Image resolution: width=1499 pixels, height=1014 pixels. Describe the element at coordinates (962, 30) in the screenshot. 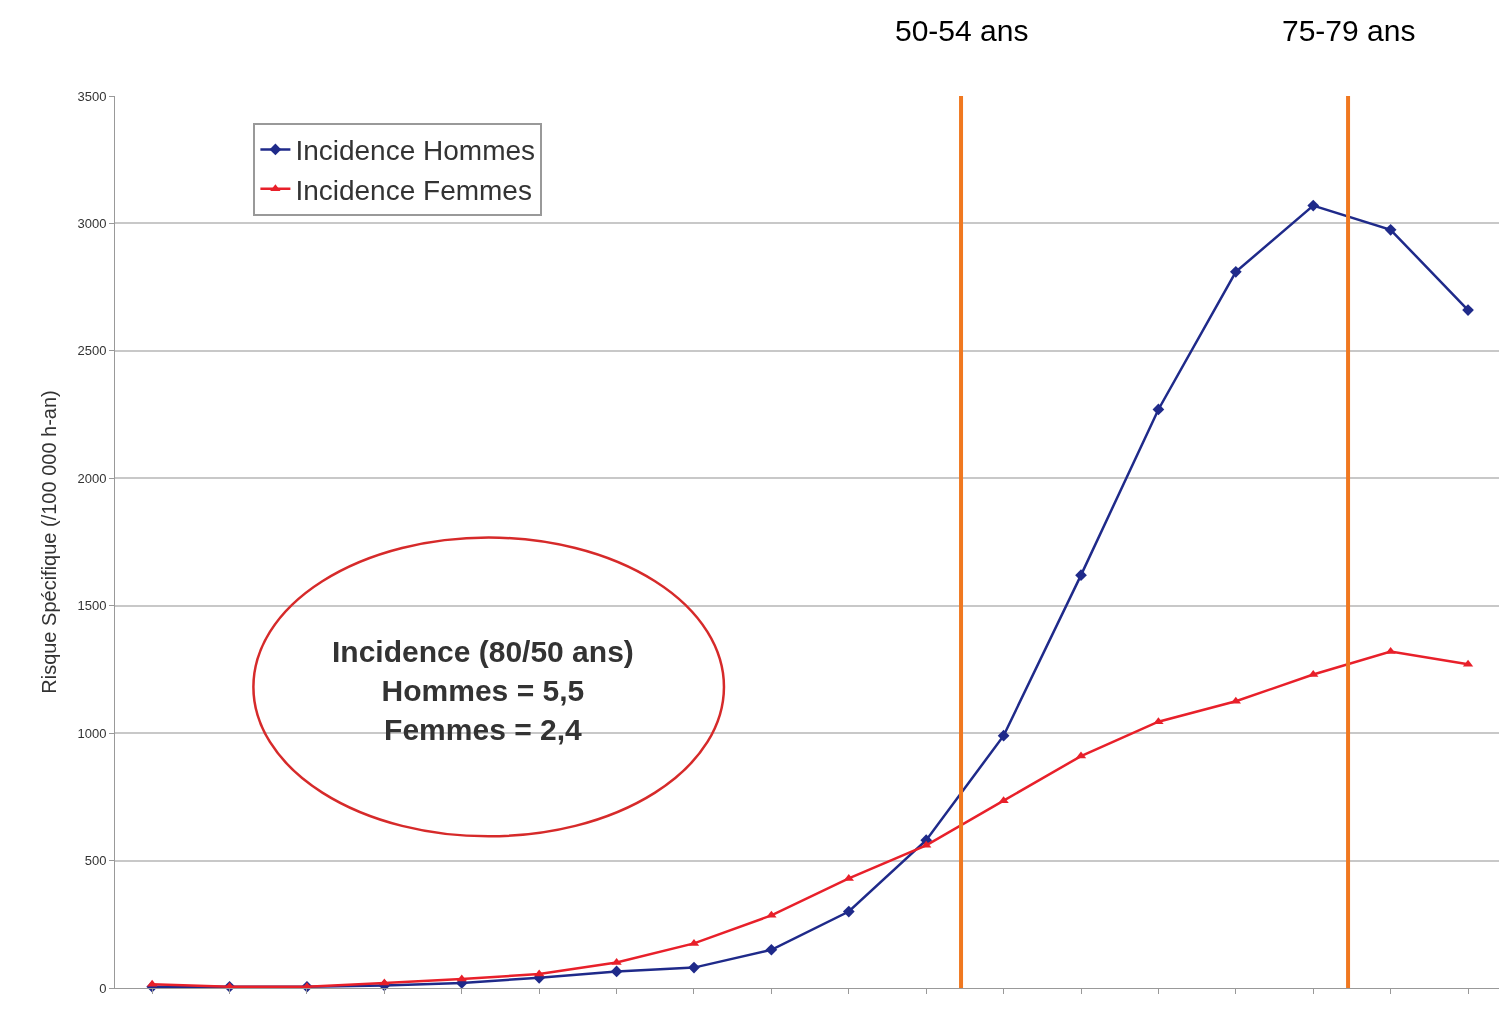

I see `text: 50-54 ans` at that location.